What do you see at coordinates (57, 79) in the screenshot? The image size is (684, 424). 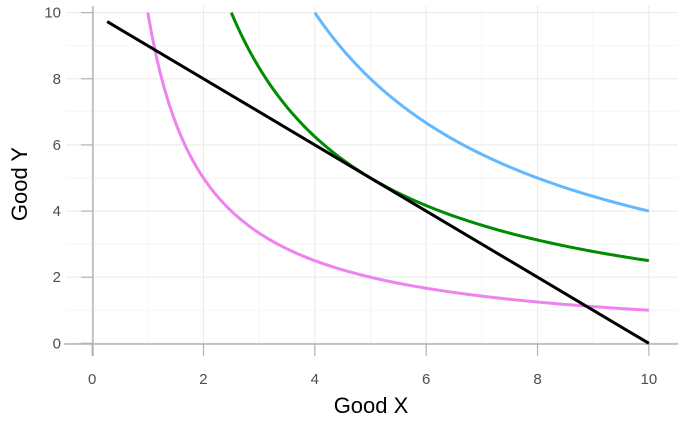 I see `y-tick-label: 8` at bounding box center [57, 79].